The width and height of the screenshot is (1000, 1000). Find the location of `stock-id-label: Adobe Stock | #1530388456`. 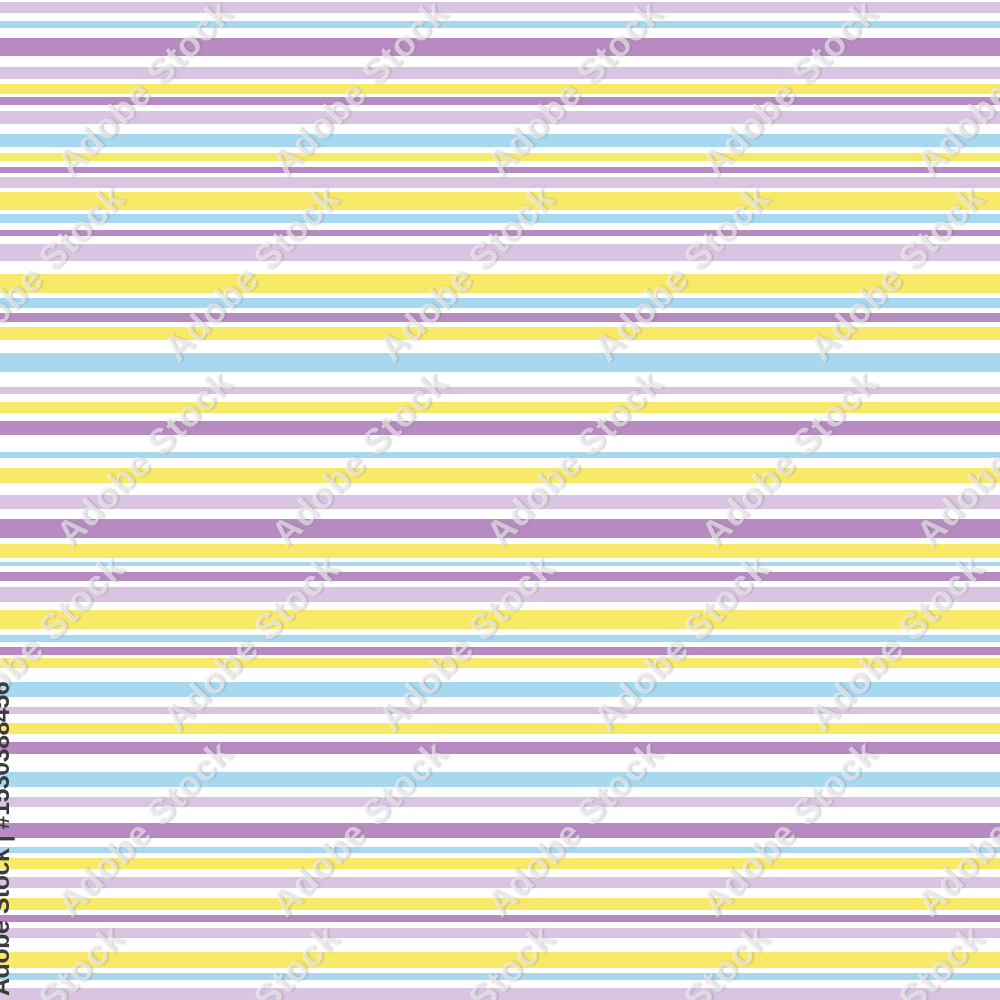

stock-id-label: Adobe Stock | #1530388456 is located at coordinates (7, 838).